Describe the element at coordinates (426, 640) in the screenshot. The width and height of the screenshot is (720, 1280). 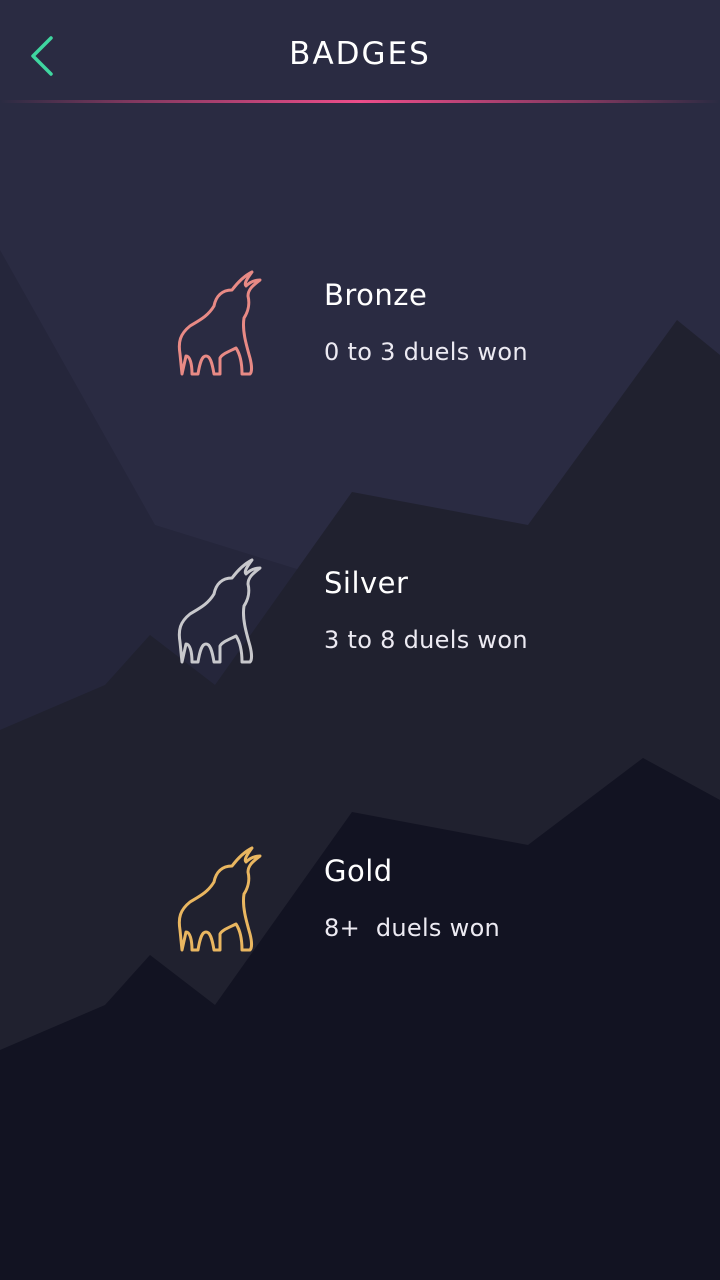
I see `badge-description: 3 to 8 duels won` at that location.